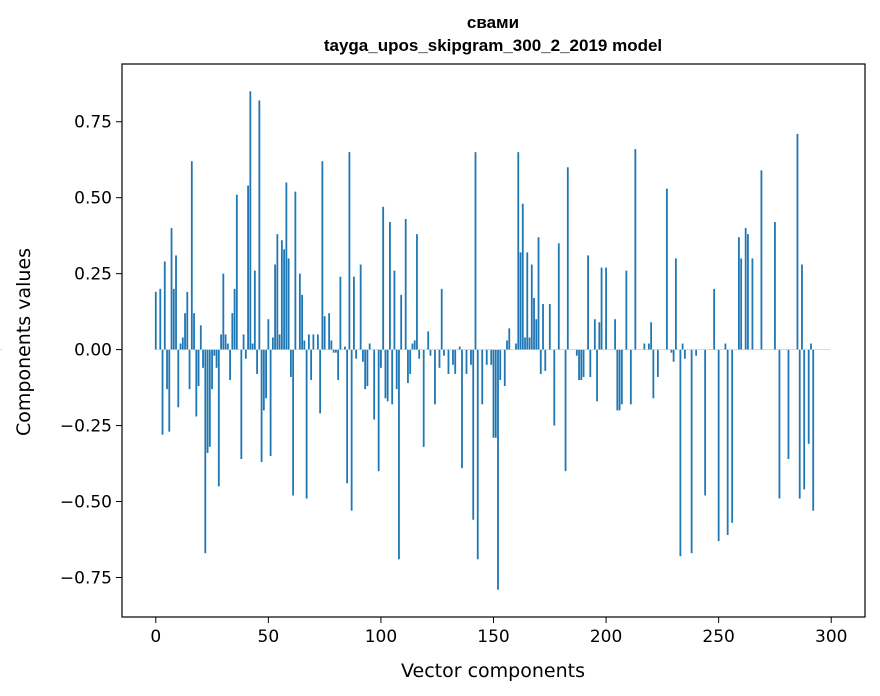 This screenshot has width=880, height=696. Describe the element at coordinates (269, 637) in the screenshot. I see `x-tick-label: 50` at that location.